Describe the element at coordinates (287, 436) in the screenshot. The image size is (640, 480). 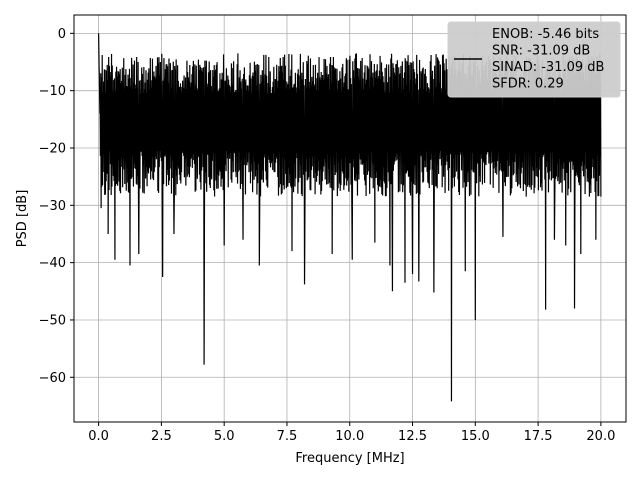
I see `x-tick-label: 7.5` at that location.